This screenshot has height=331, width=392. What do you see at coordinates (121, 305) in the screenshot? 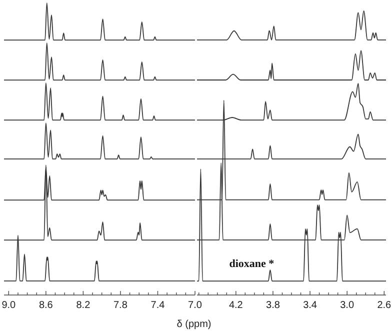
I see `x-tick-label: 7.8` at bounding box center [121, 305].